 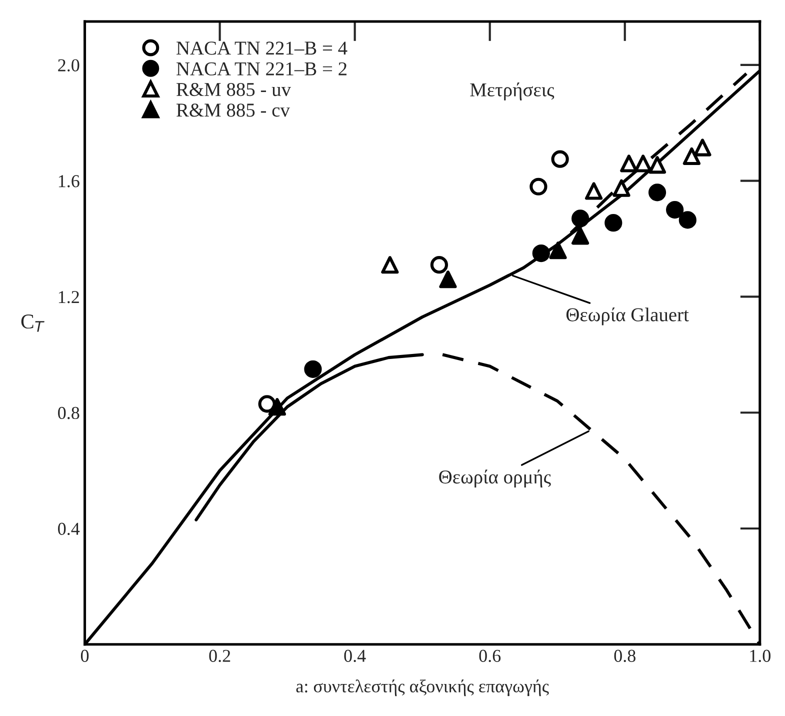 What do you see at coordinates (262, 48) in the screenshot?
I see `legend-label: NACA TN 221–B = 4` at bounding box center [262, 48].